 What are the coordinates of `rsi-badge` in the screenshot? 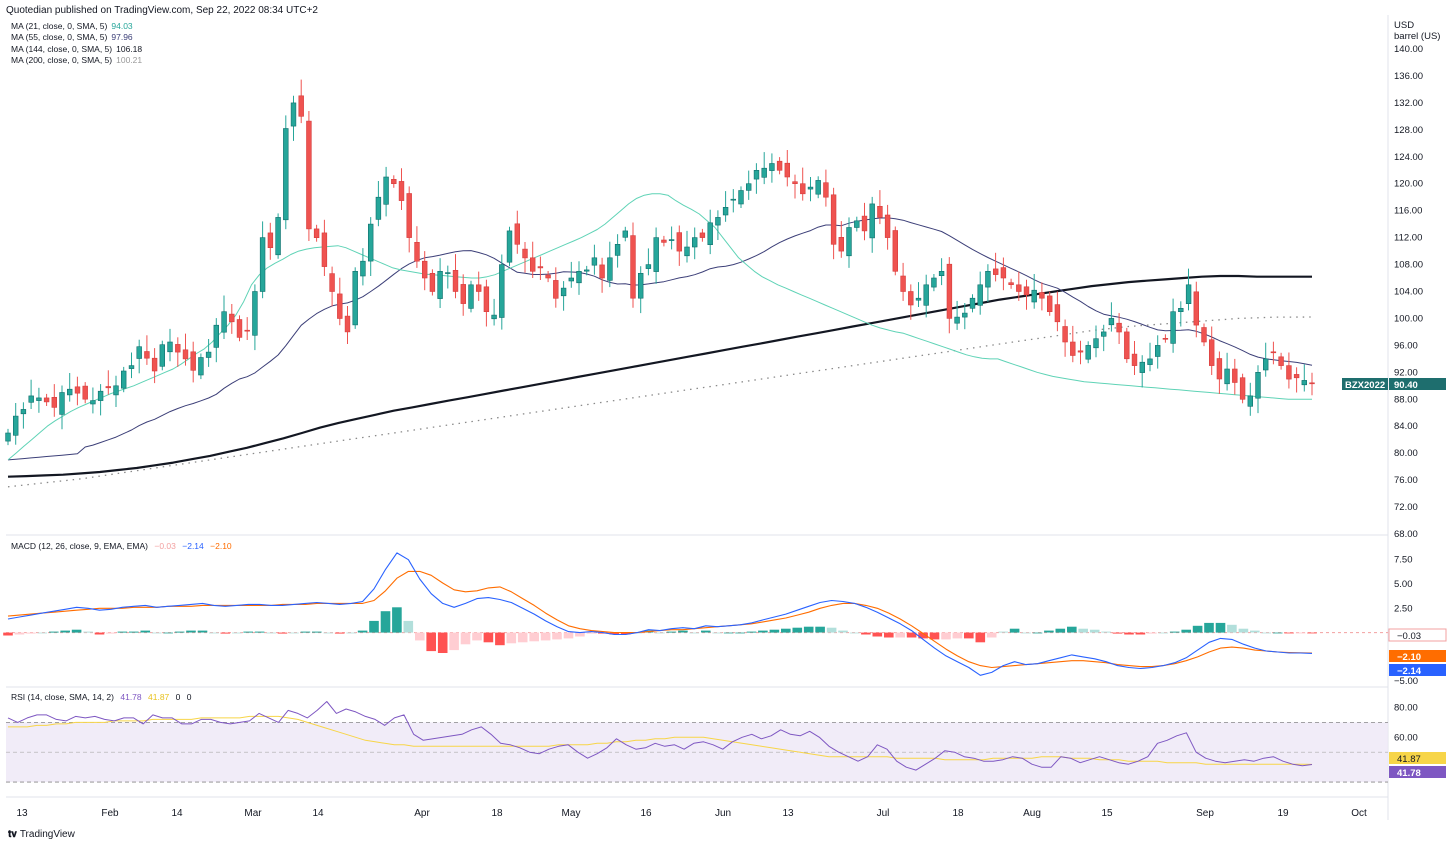 It's located at (1417, 772).